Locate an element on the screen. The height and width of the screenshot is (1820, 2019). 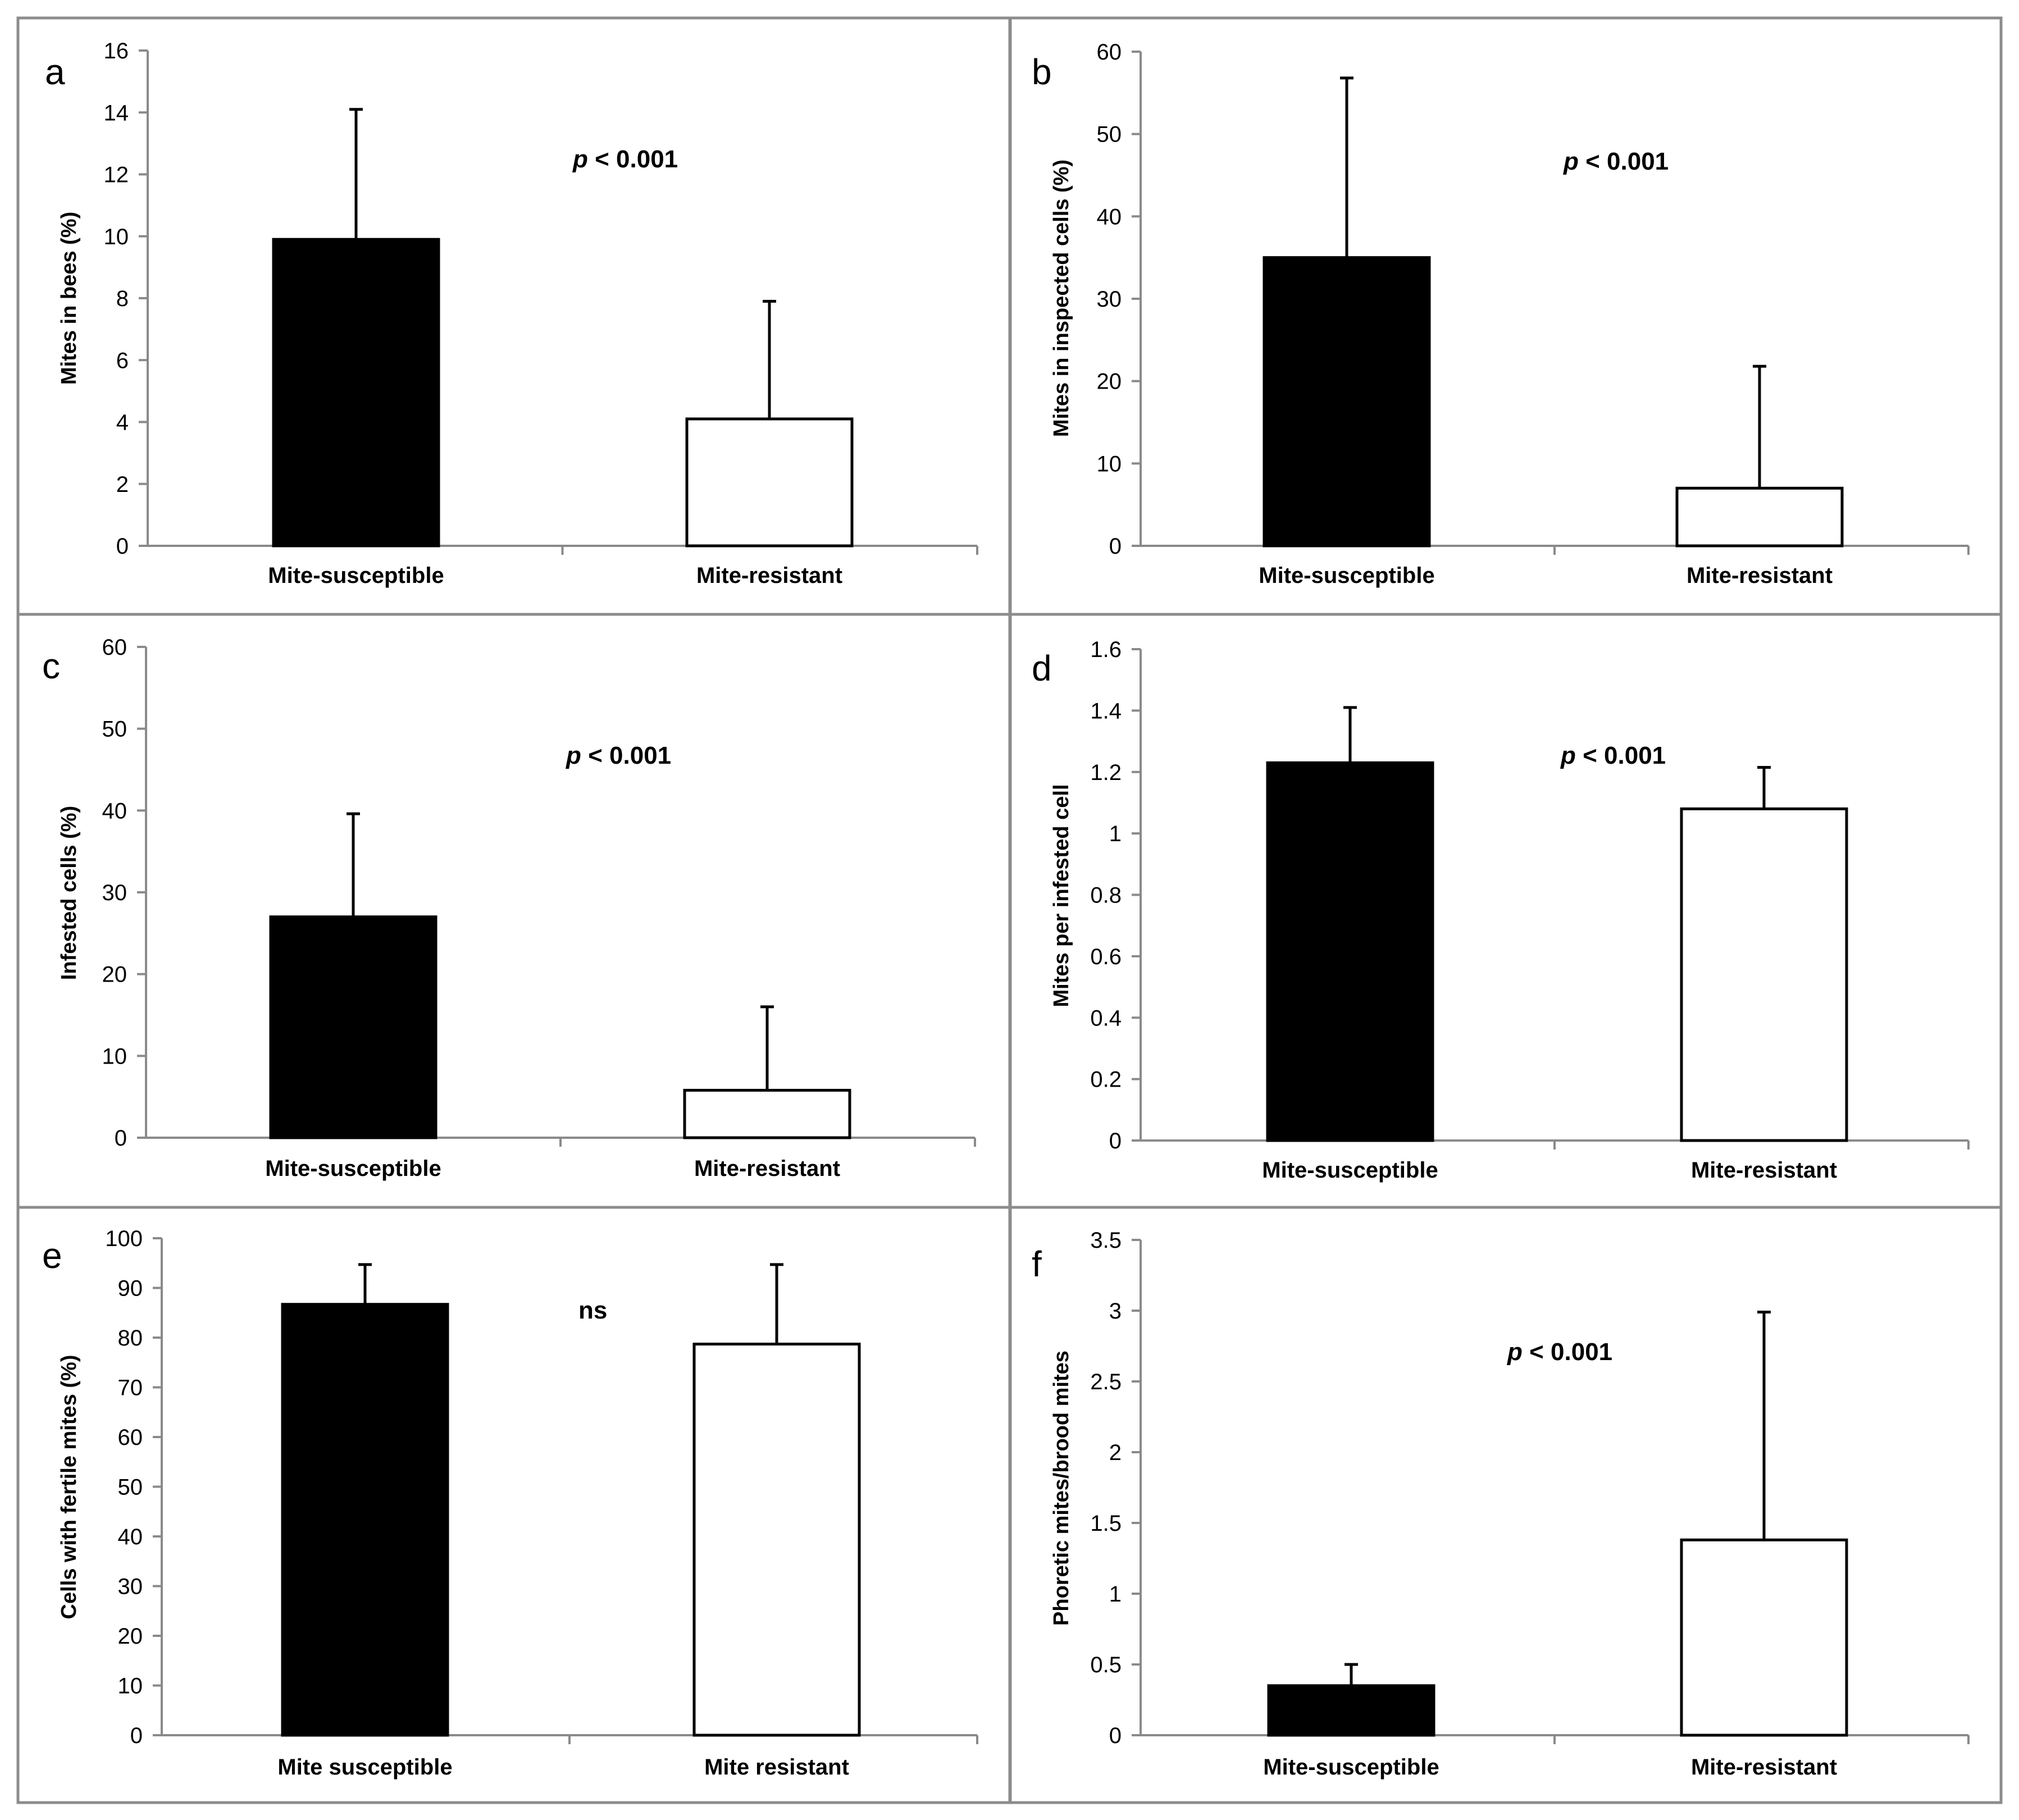
y-tick-label: 80 is located at coordinates (130, 1338).